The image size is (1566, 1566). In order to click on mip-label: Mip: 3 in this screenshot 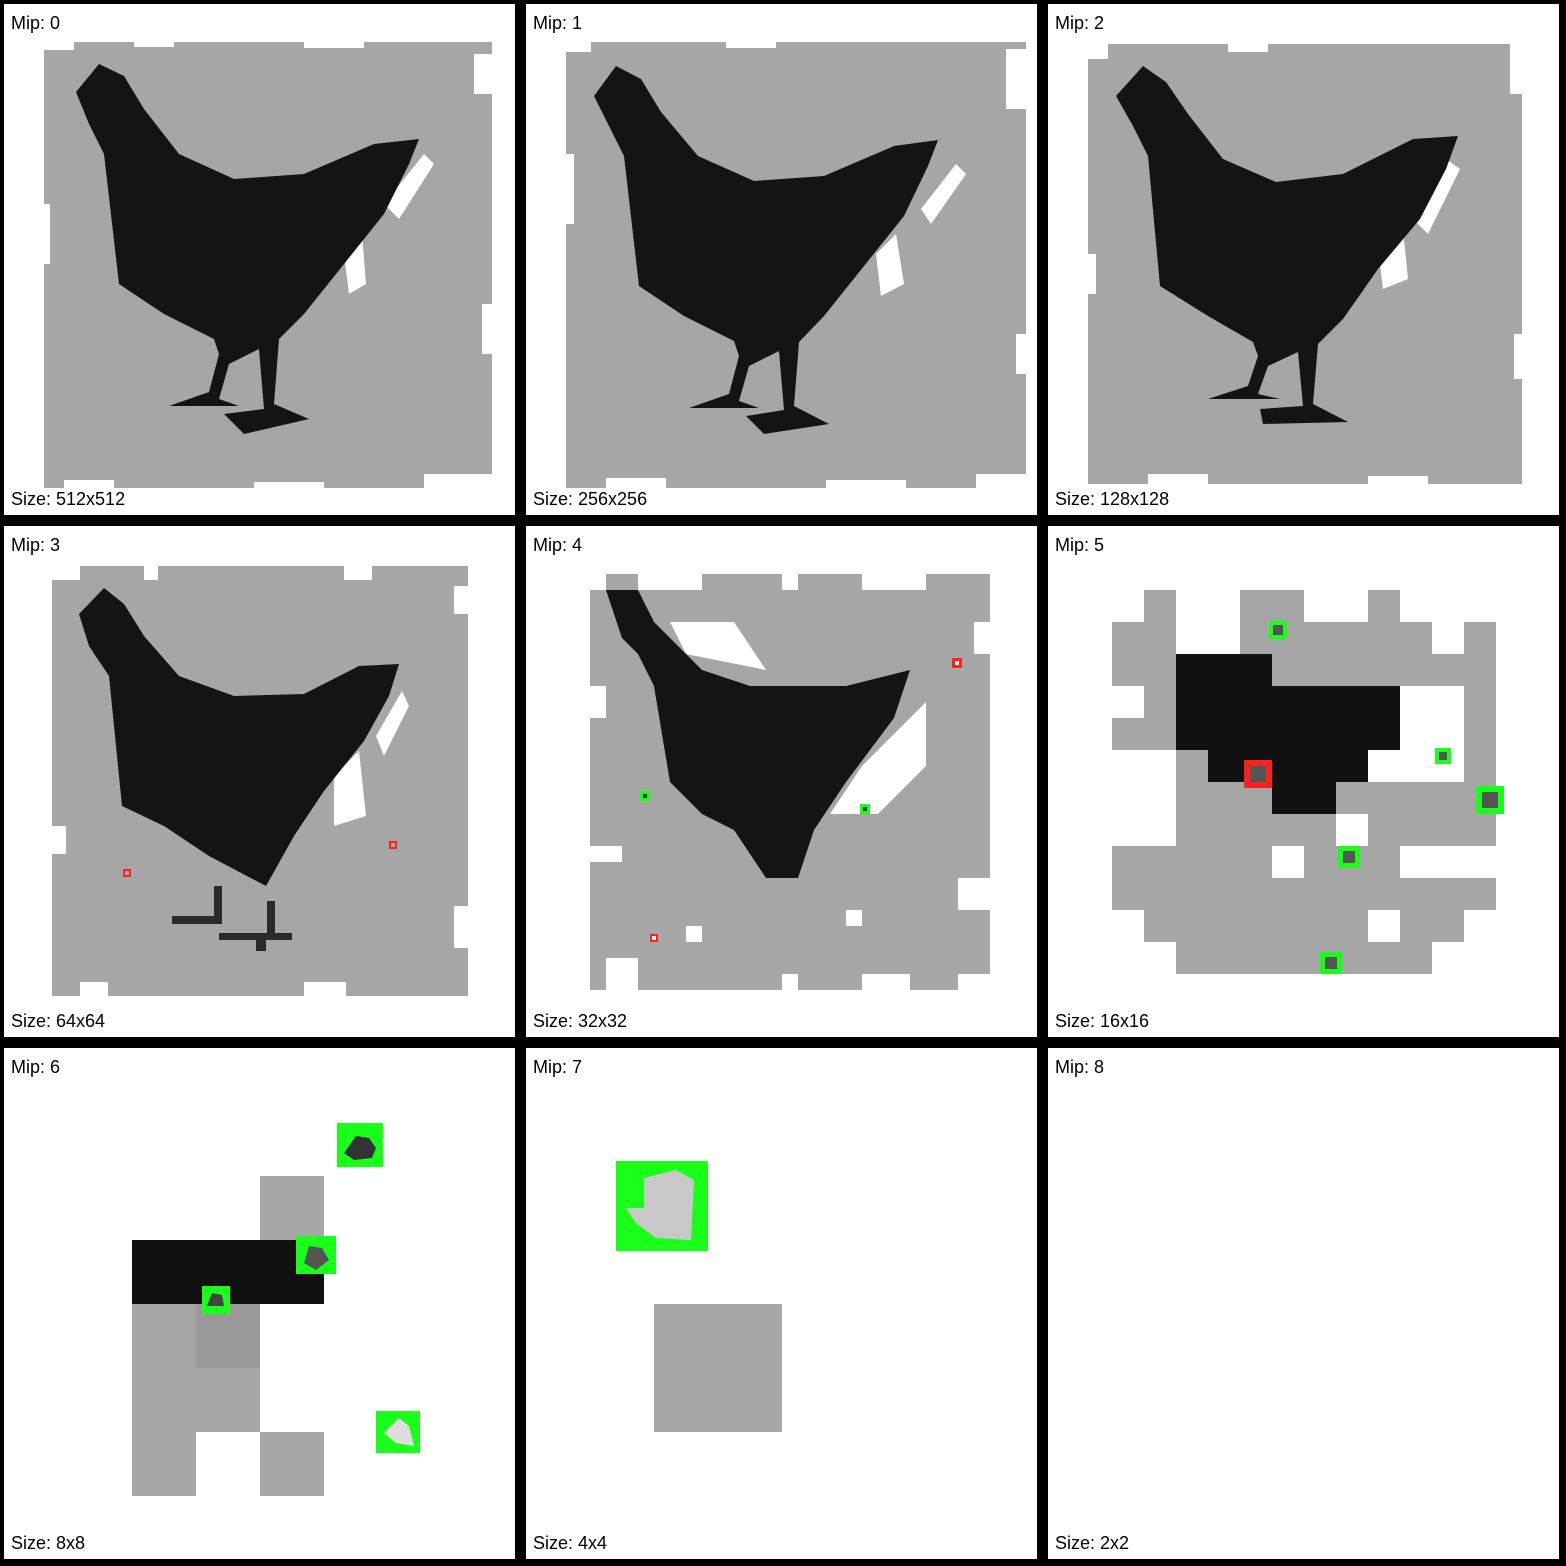, I will do `click(36, 545)`.